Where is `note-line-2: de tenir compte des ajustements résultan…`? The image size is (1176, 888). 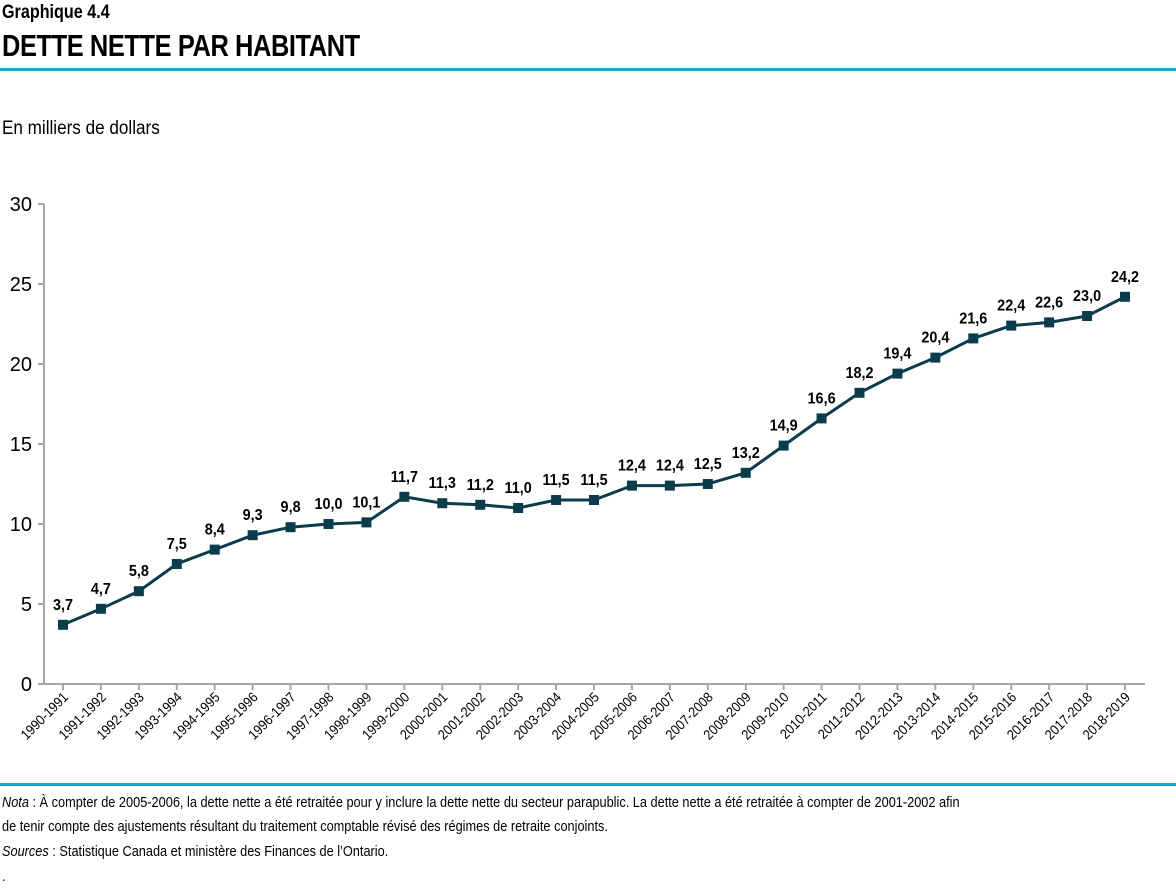 note-line-2: de tenir compte des ajustements résultan… is located at coordinates (305, 826).